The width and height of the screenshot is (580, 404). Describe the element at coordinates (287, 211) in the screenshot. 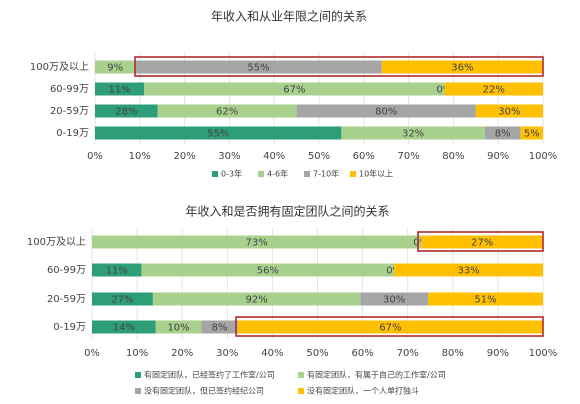

I see `chart-title: 年收入和是否拥有固定团队之间的关系` at that location.